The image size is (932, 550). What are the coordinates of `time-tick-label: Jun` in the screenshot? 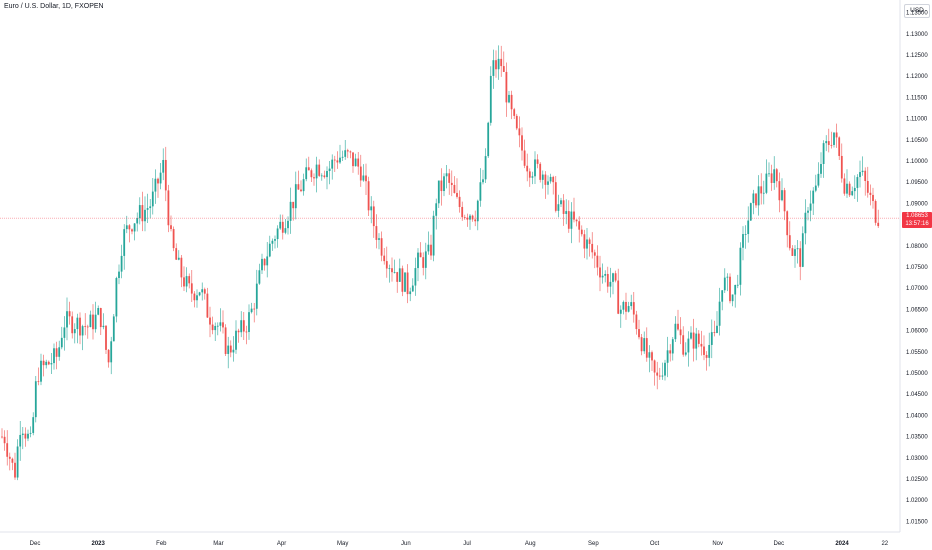 It's located at (406, 544).